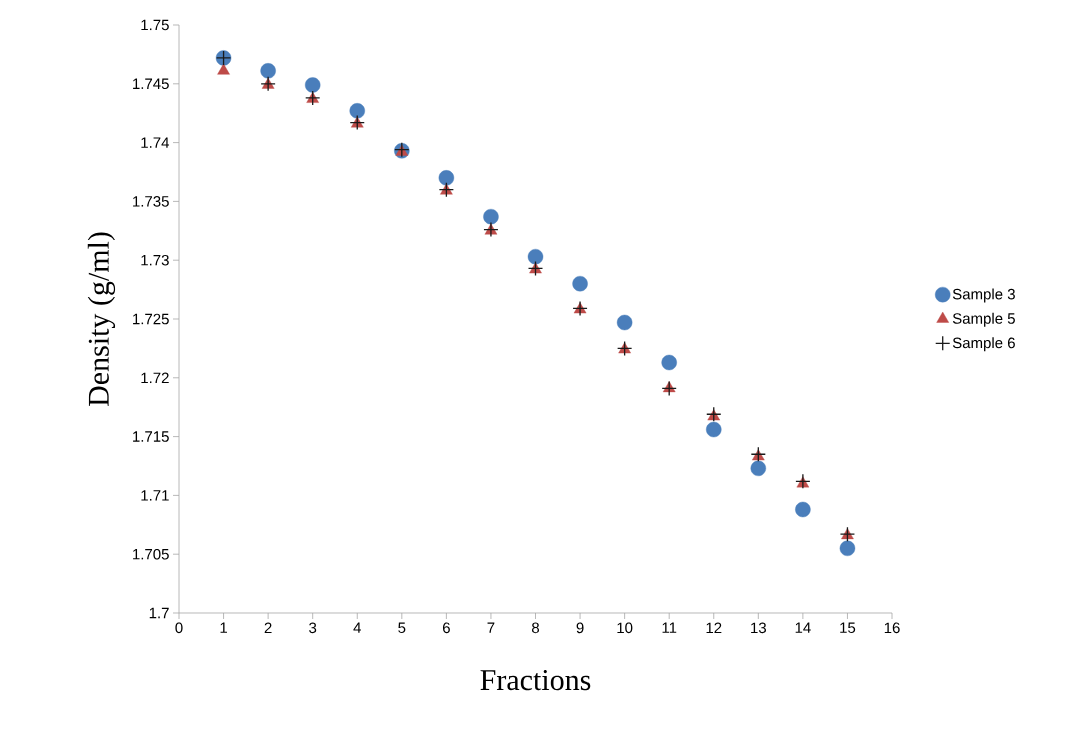 The width and height of the screenshot is (1067, 745). I want to click on x-tick-label: 16, so click(892, 628).